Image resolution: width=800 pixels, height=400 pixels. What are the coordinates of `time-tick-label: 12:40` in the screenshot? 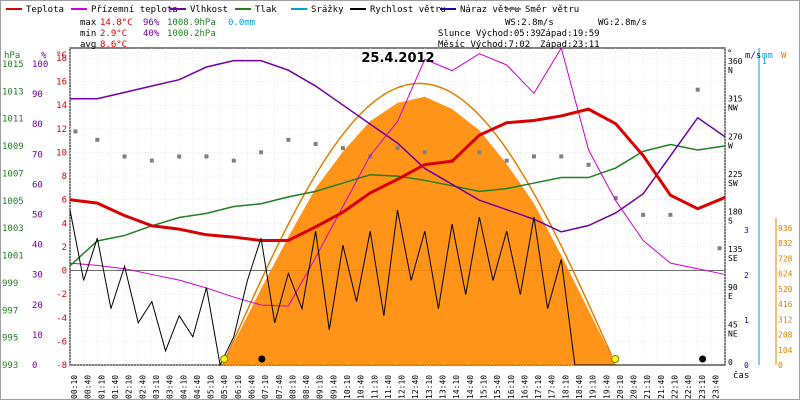 It's located at (415, 387).